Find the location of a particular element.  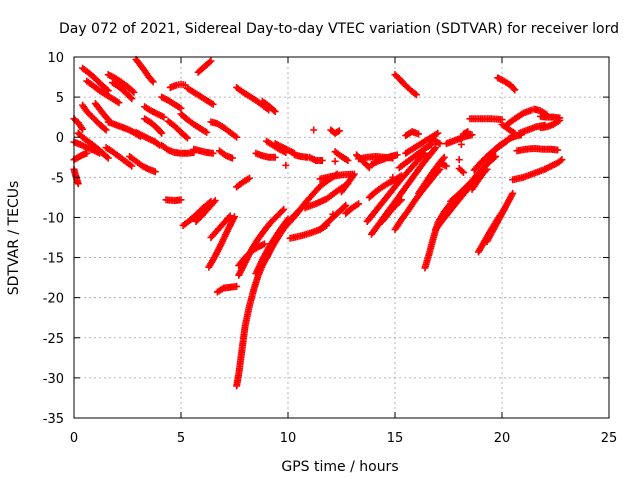

y-tick-label: -30 is located at coordinates (53, 379).